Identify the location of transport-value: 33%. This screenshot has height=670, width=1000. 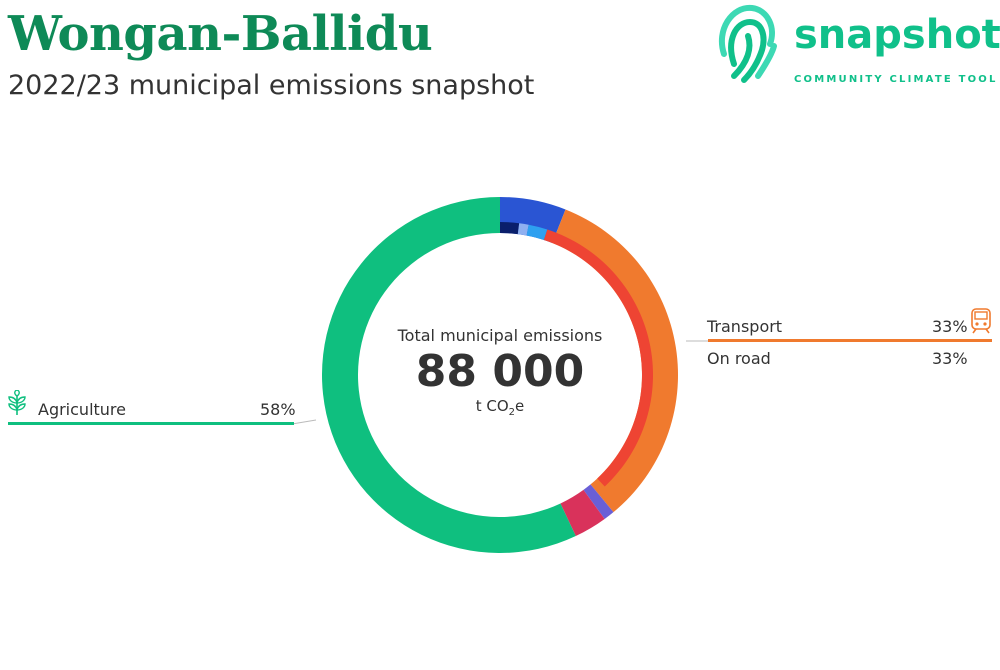
(950, 326).